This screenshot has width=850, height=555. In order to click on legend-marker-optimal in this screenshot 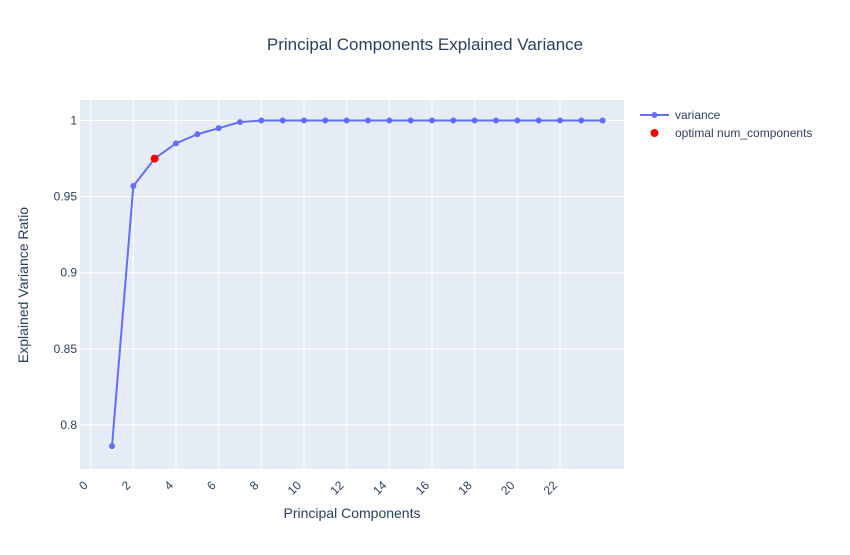, I will do `click(654, 133)`.